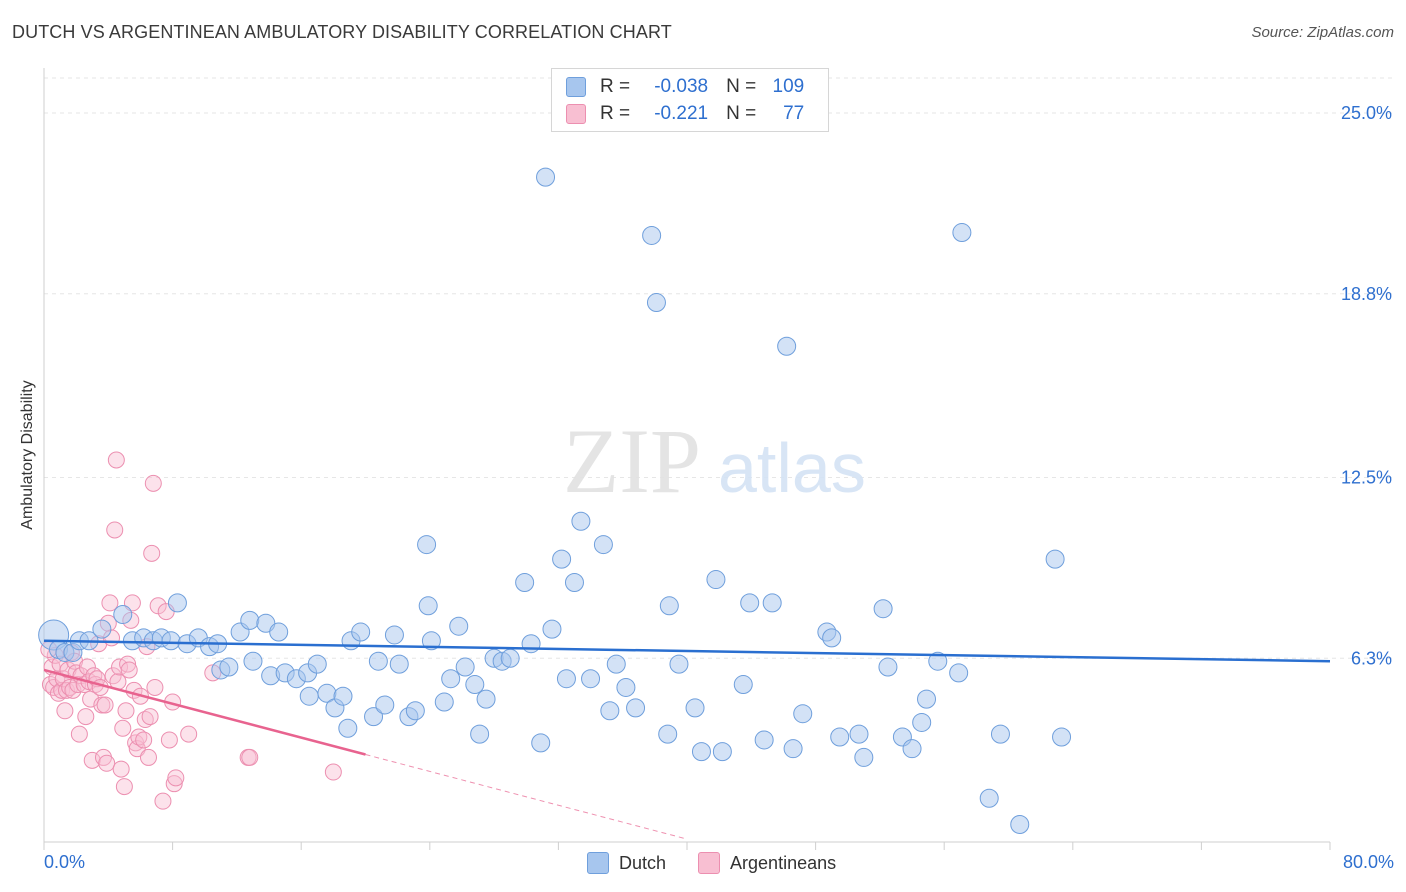  Describe the element at coordinates (681, 113) in the screenshot. I see `argentineans-r-value: -0.221` at that location.